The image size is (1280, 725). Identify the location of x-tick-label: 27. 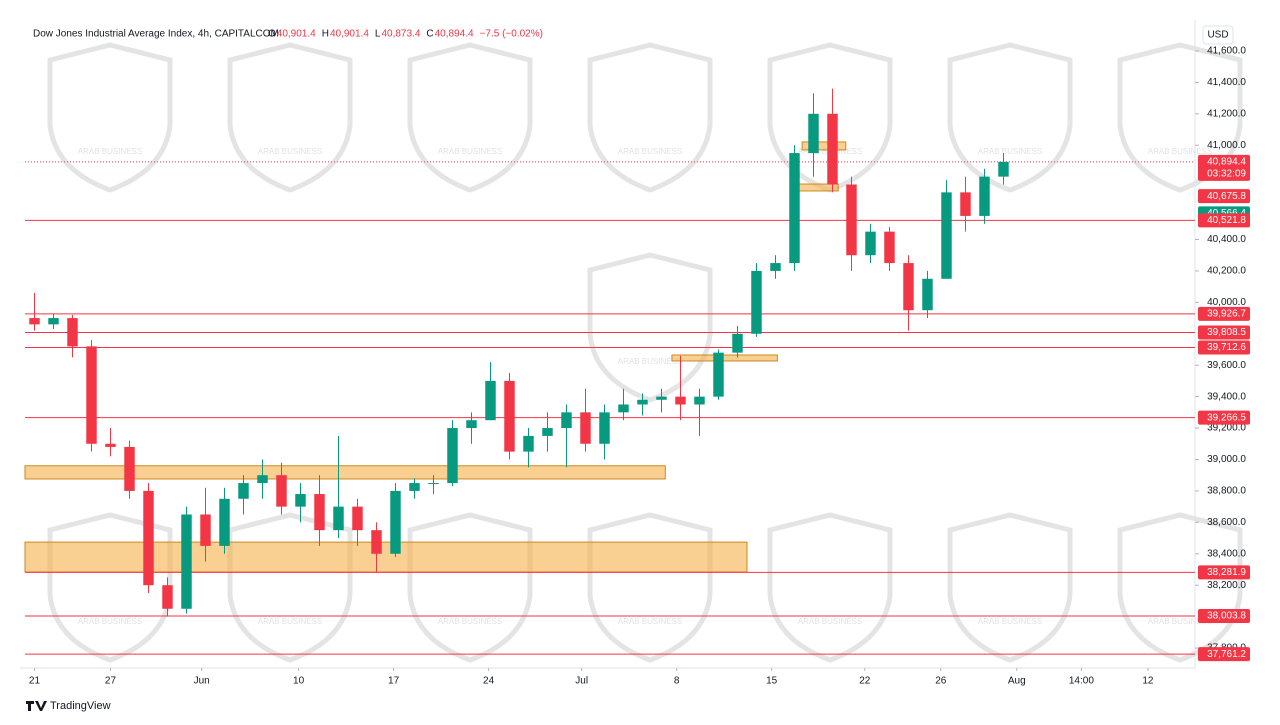
(111, 681).